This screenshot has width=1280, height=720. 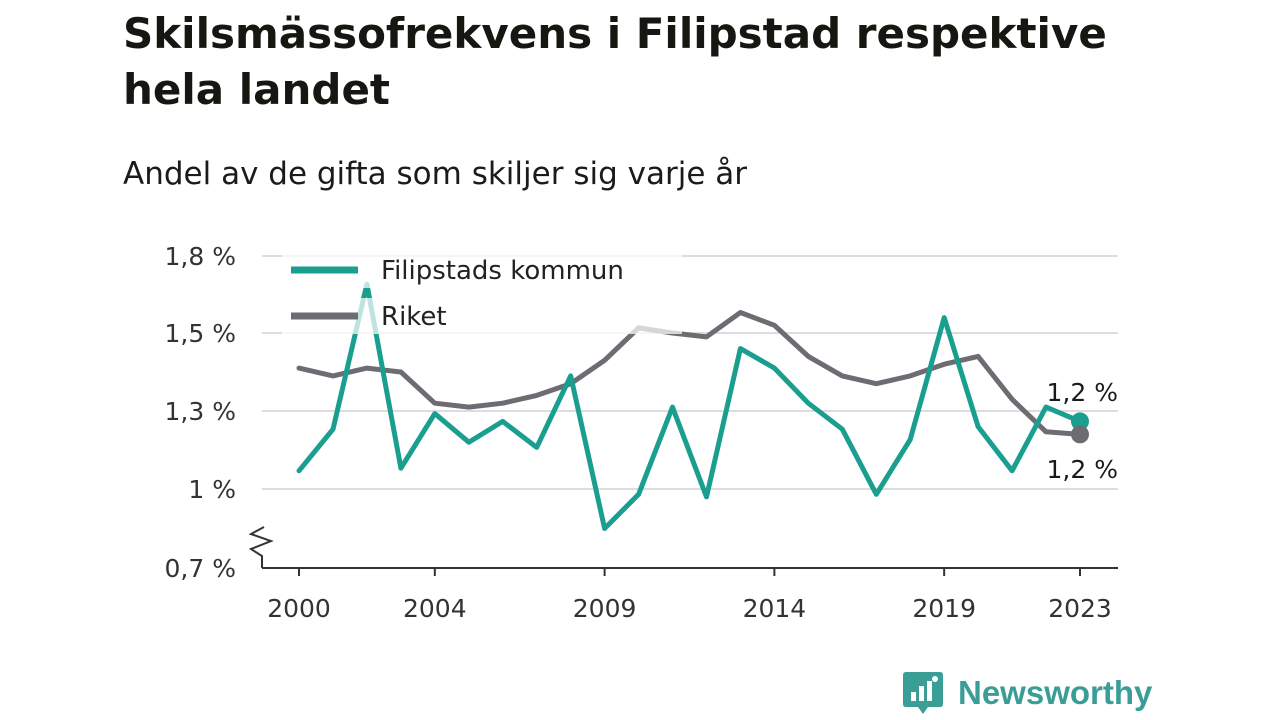 What do you see at coordinates (923, 693) in the screenshot?
I see `newsworthy-logo-icon` at bounding box center [923, 693].